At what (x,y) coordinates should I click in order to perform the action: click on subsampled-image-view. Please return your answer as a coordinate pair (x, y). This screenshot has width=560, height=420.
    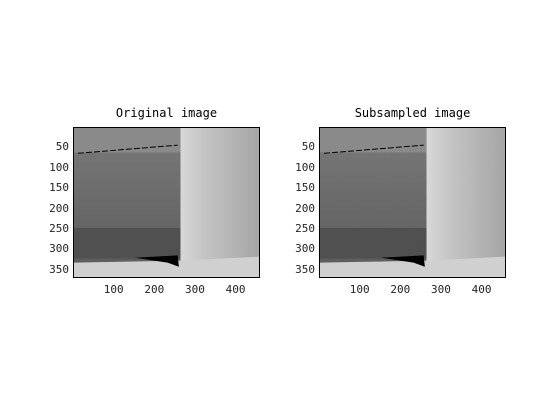
    Looking at the image, I should click on (412, 202).